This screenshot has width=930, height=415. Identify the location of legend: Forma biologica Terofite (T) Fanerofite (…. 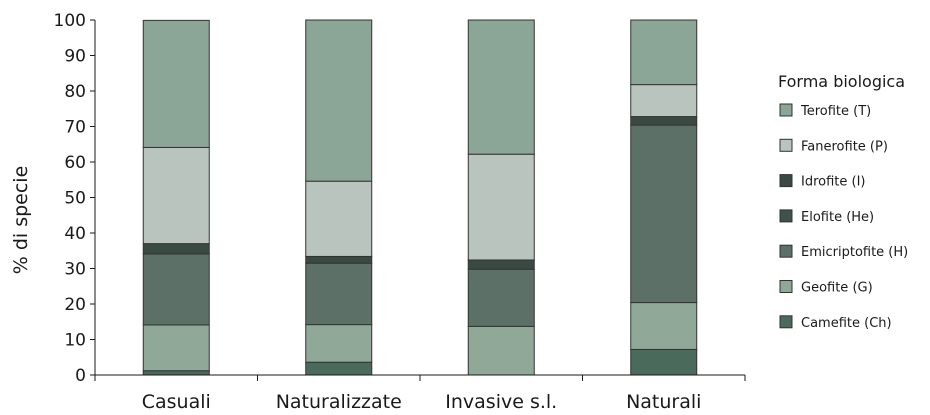
(843, 201).